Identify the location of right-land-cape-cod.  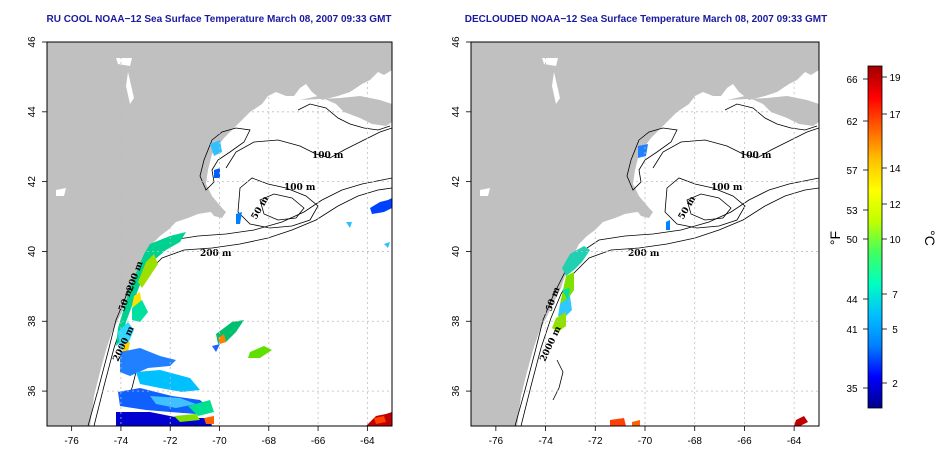
(644, 212).